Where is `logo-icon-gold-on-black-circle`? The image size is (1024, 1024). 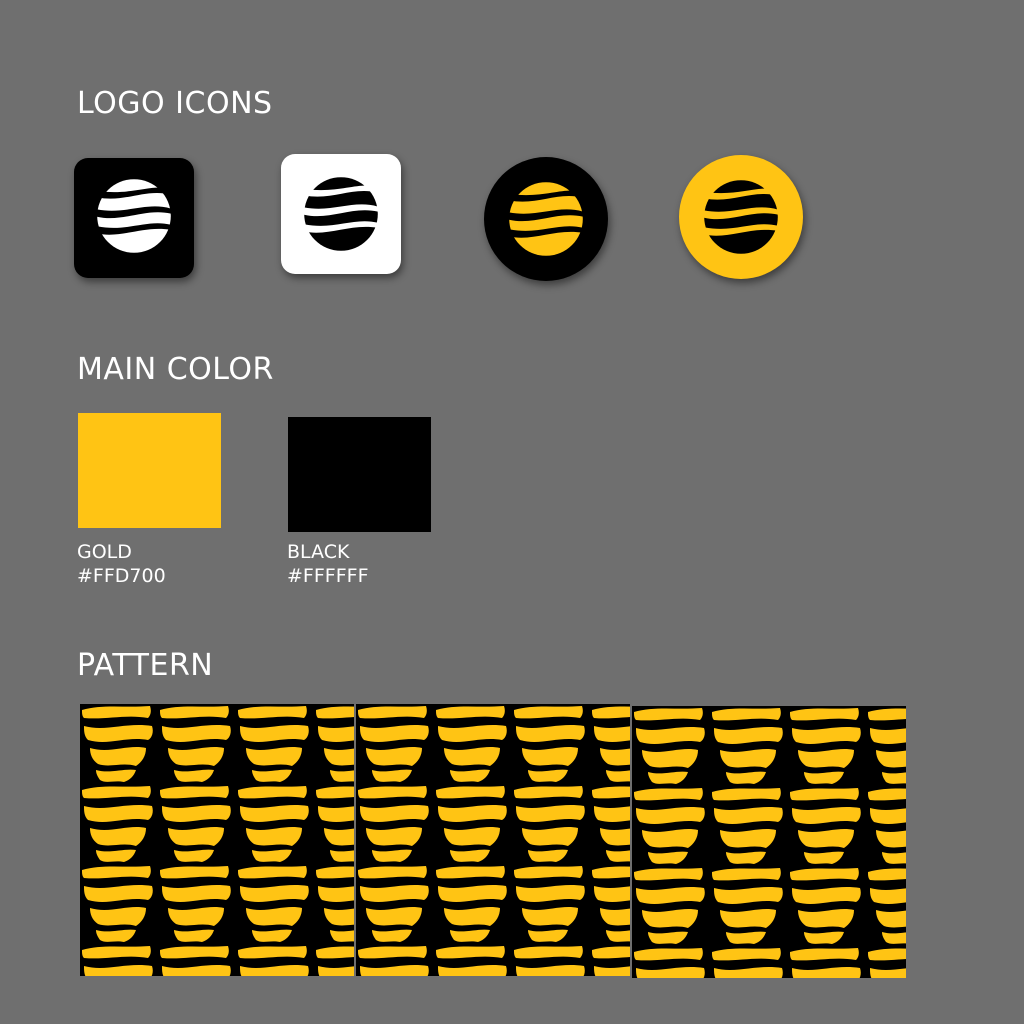
logo-icon-gold-on-black-circle is located at coordinates (546, 219).